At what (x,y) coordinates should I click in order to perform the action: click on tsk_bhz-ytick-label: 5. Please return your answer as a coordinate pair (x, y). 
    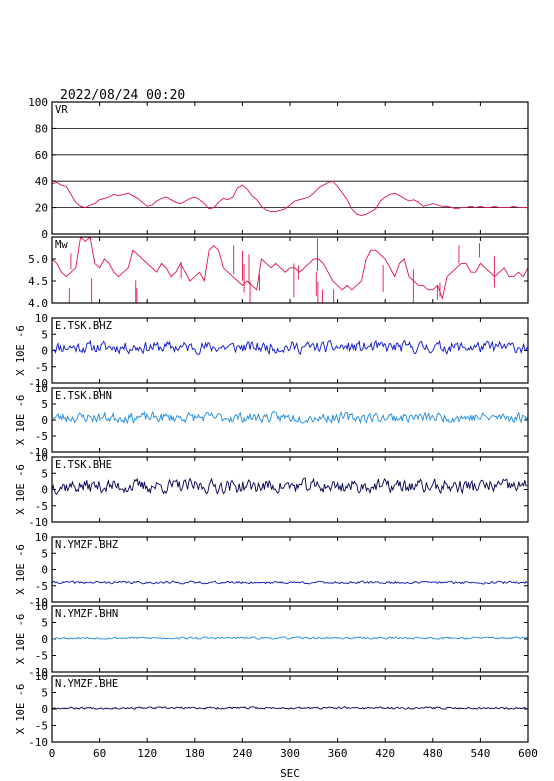
    Looking at the image, I should click on (44, 334).